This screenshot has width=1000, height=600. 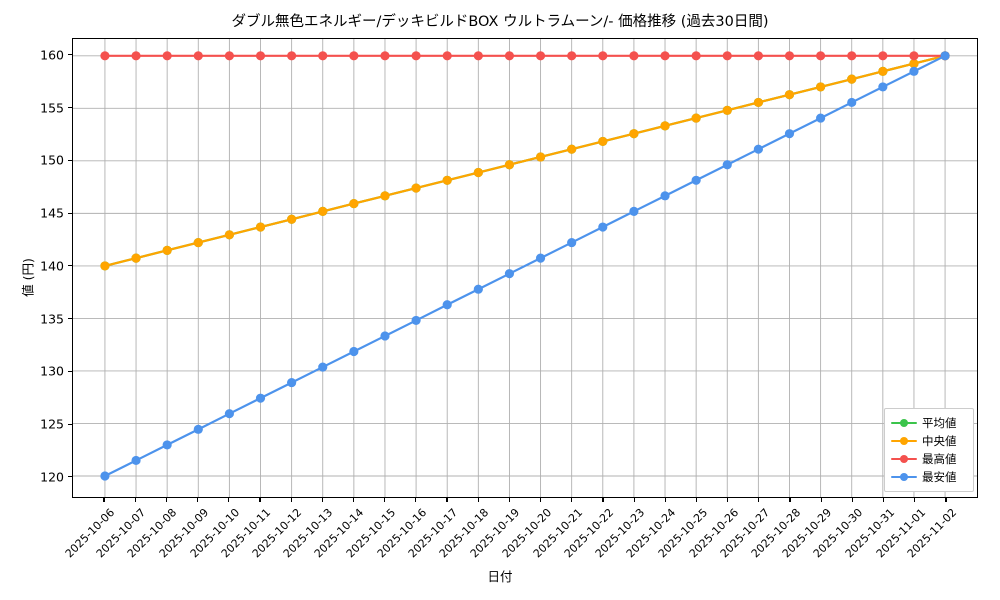 I want to click on chart-legend: 平均値中央値最高値最安値, so click(x=929, y=450).